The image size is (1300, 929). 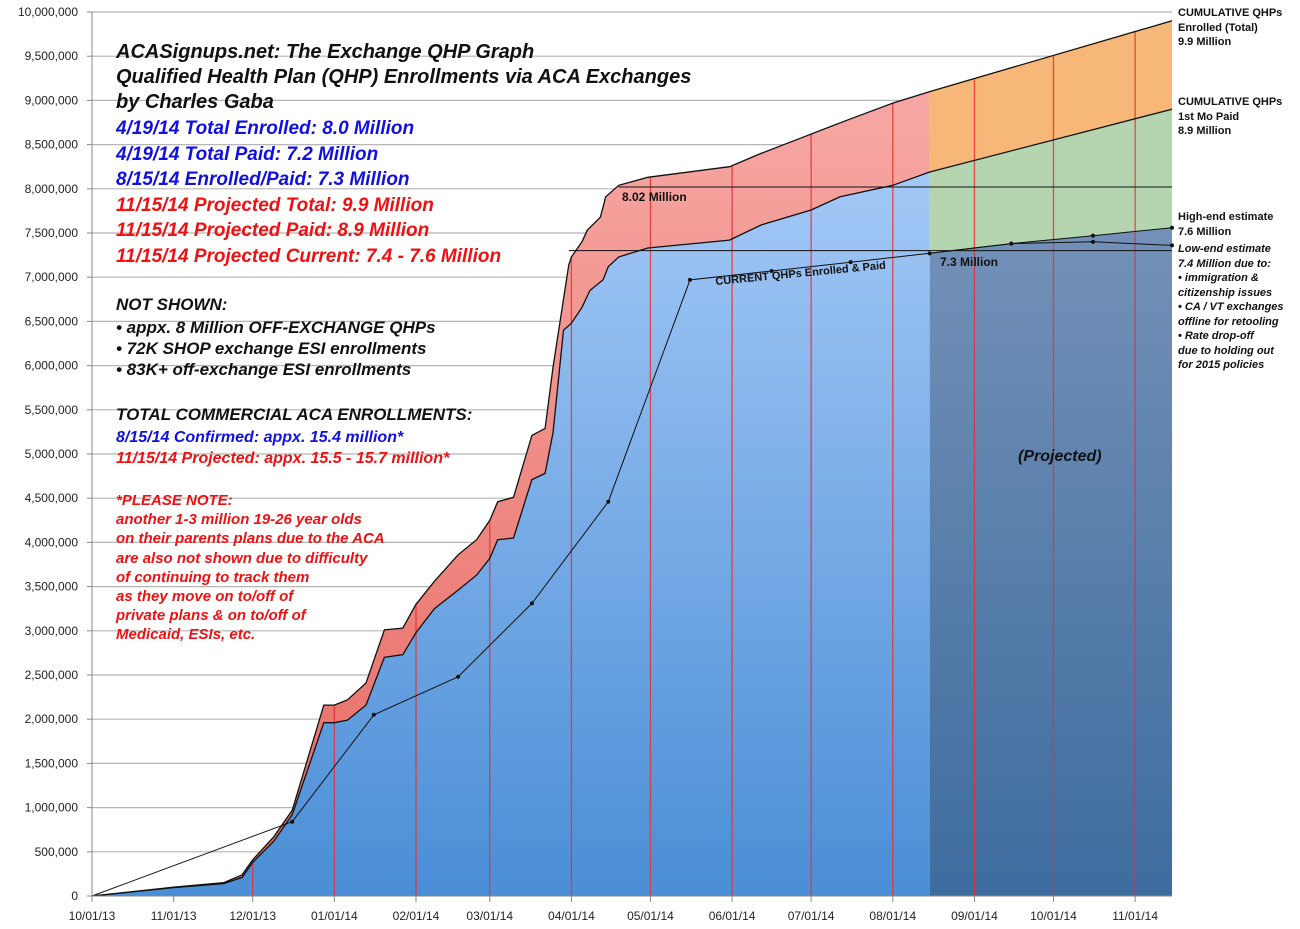 What do you see at coordinates (52, 675) in the screenshot?
I see `y-tick-label: 2,500,000` at bounding box center [52, 675].